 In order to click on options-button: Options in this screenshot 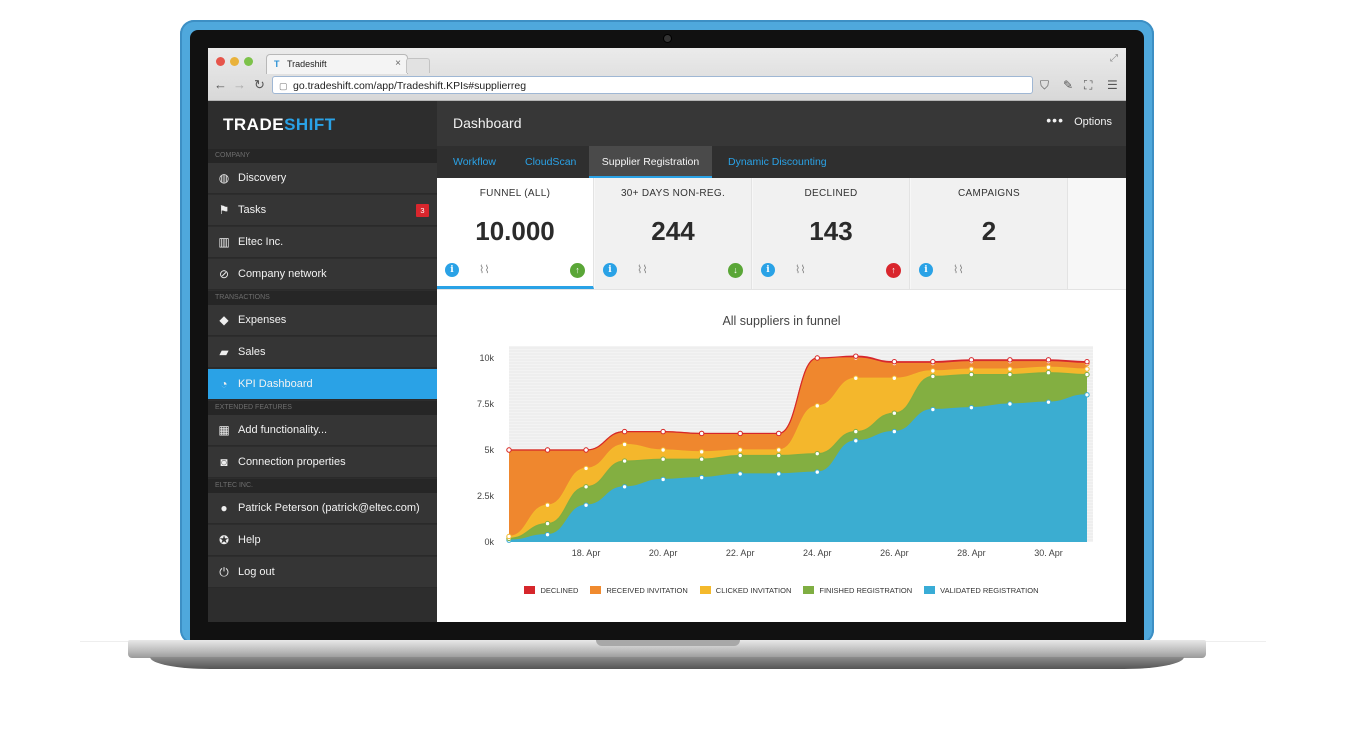, I will do `click(1093, 122)`.